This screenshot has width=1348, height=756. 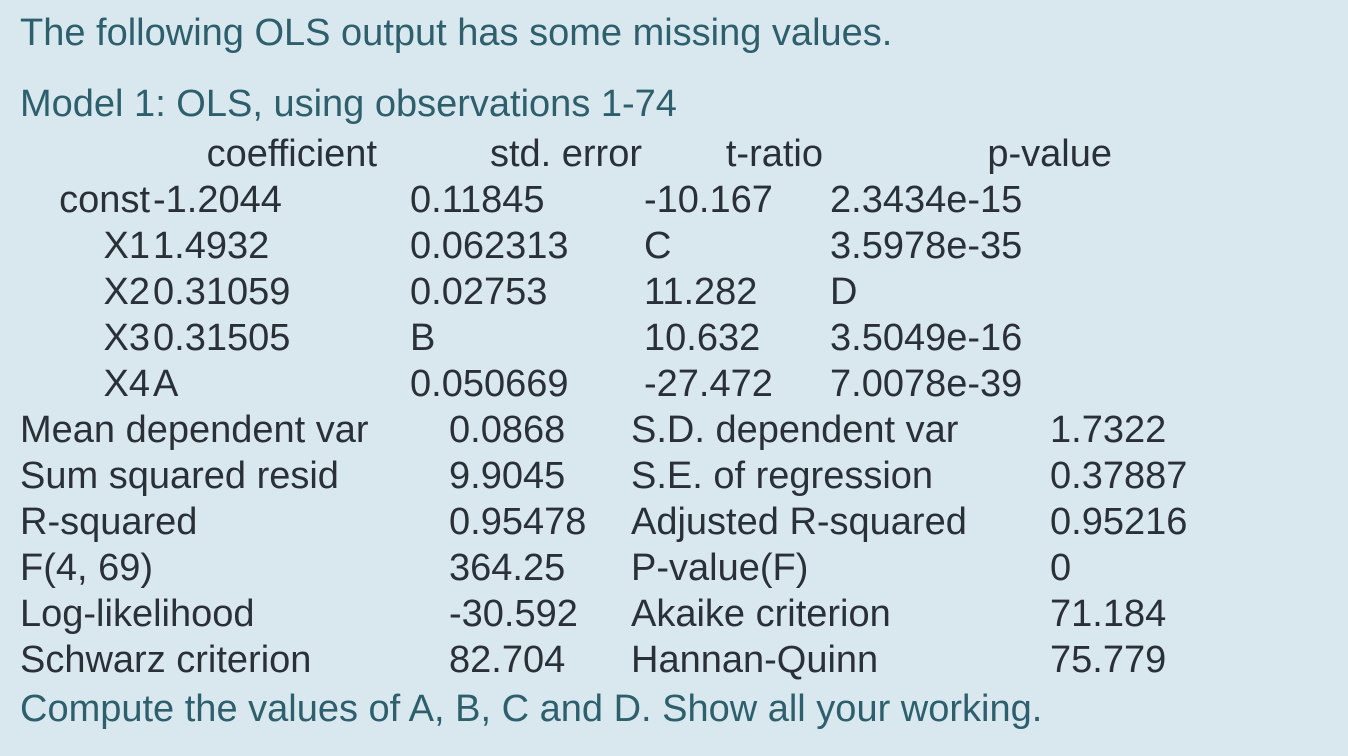 I want to click on p-value-value: 2.3434e-15, so click(x=926, y=200).